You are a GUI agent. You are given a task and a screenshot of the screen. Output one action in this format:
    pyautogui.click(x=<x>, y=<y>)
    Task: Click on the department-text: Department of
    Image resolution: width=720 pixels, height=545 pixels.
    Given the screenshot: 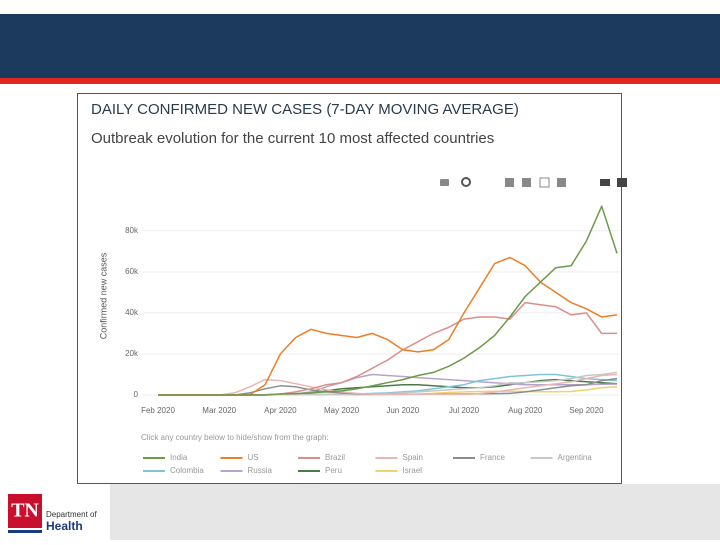 What is the action you would take?
    pyautogui.click(x=71, y=514)
    